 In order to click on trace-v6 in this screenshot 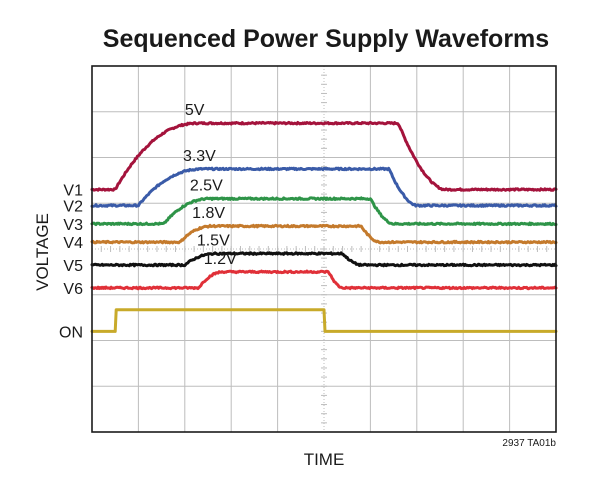, I will do `click(324, 280)`.